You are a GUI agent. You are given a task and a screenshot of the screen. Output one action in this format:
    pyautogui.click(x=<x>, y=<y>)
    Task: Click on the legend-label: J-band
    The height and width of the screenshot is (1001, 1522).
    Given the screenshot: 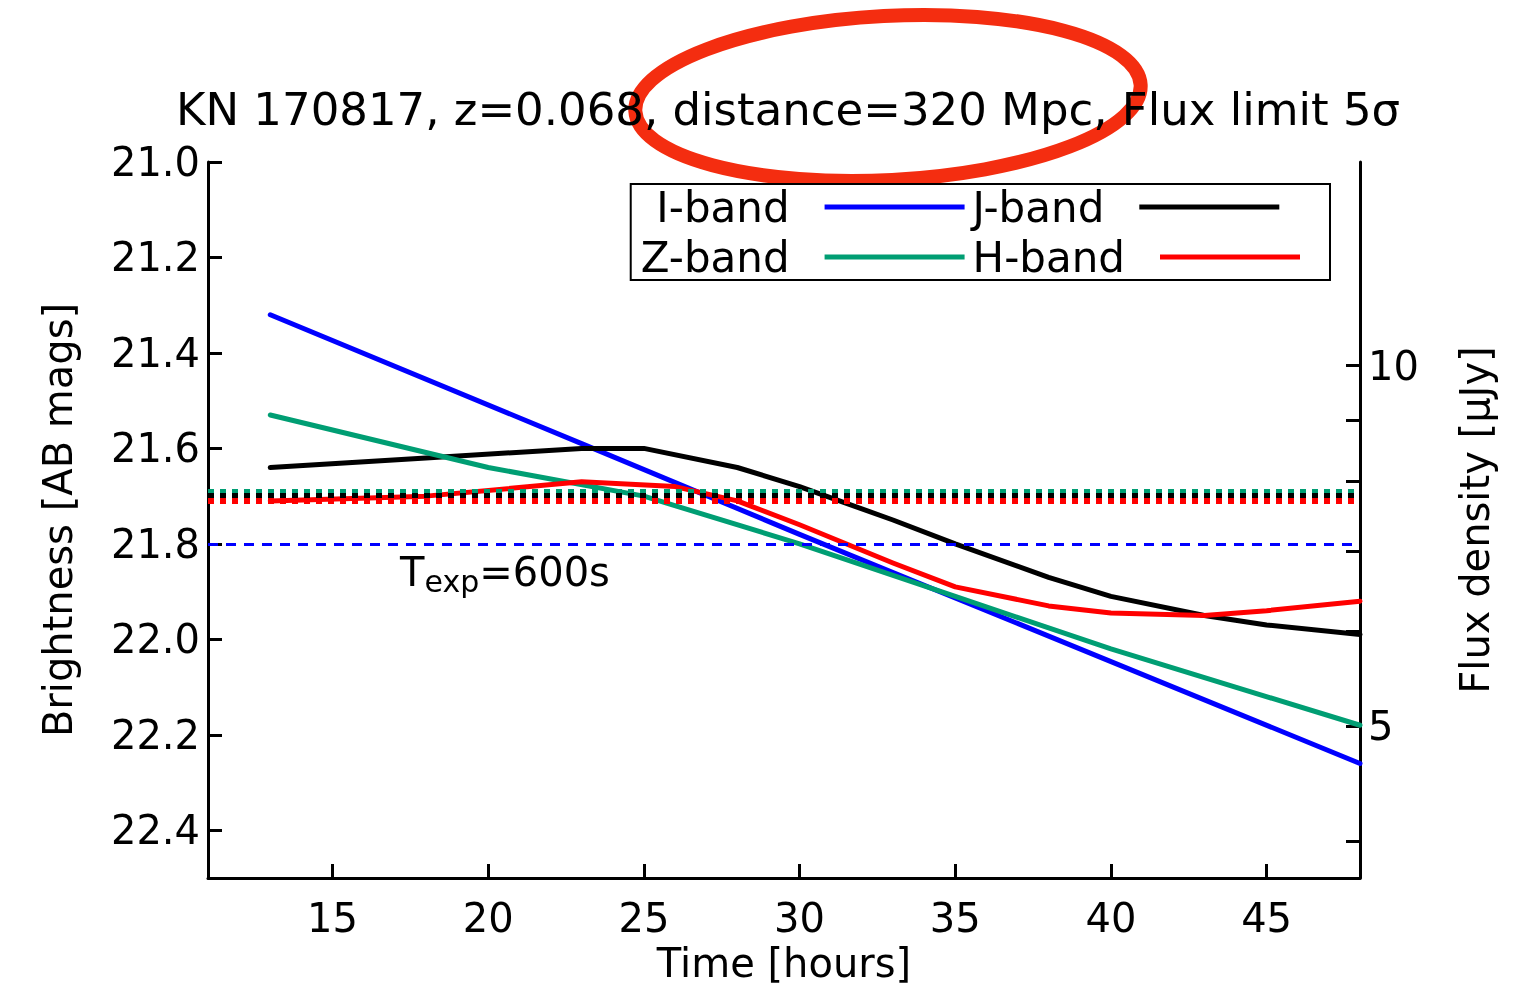 What is the action you would take?
    pyautogui.click(x=1037, y=207)
    